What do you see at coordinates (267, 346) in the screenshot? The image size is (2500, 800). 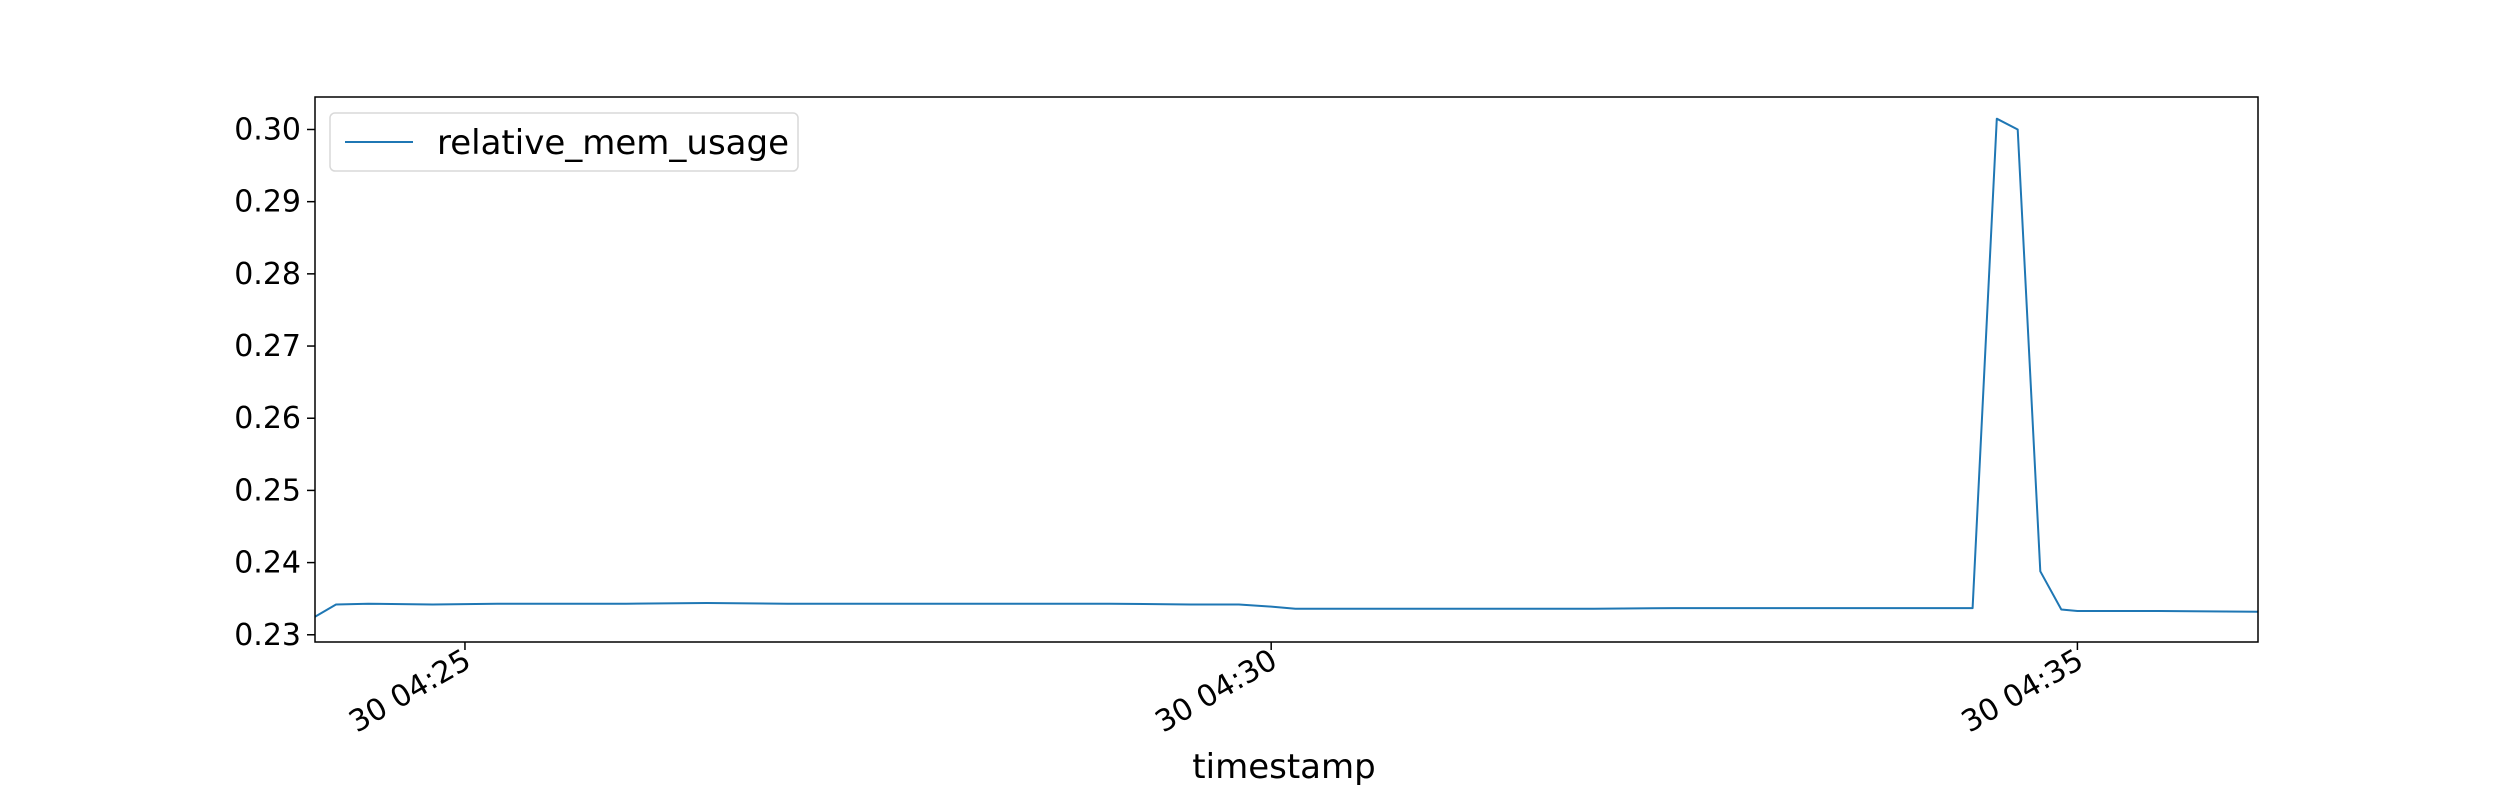 I see `y-tick-label: 0.27` at bounding box center [267, 346].